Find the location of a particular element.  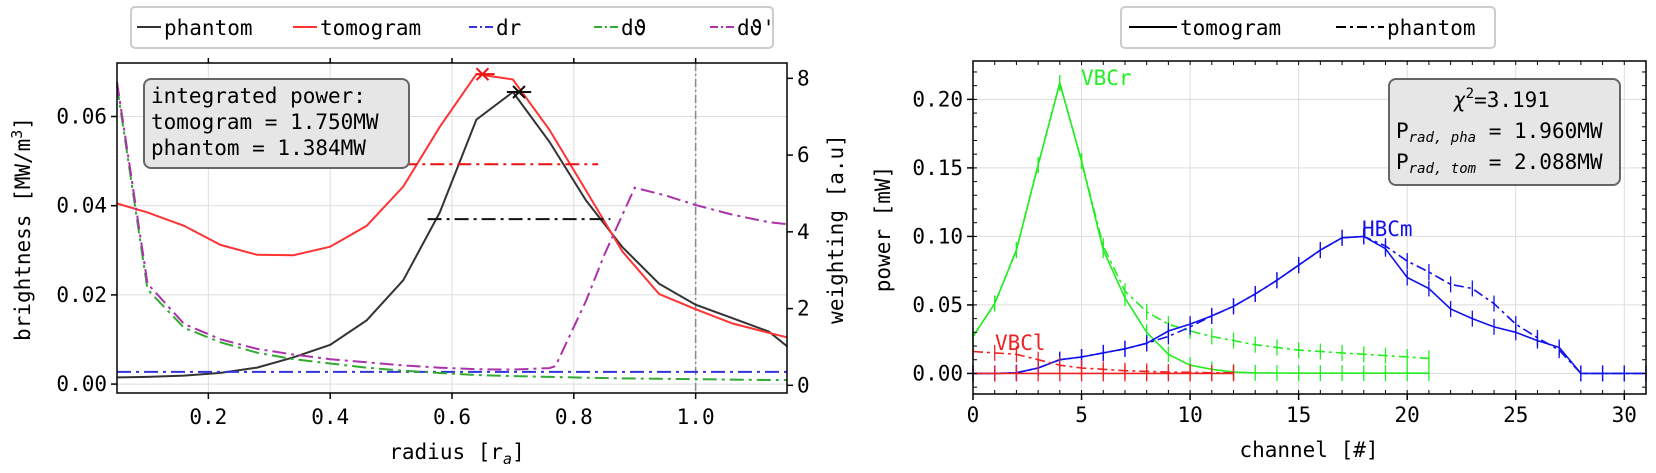

legend-label-3: dr is located at coordinates (508, 28).